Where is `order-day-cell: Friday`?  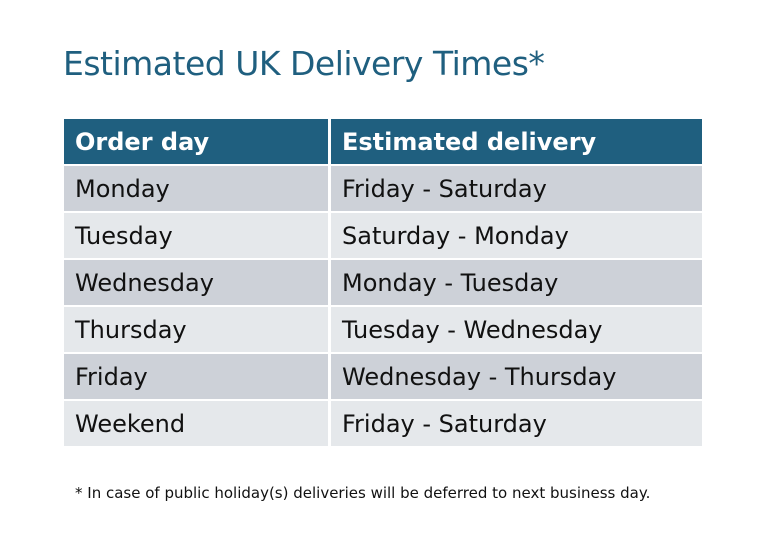
order-day-cell: Friday is located at coordinates (196, 377).